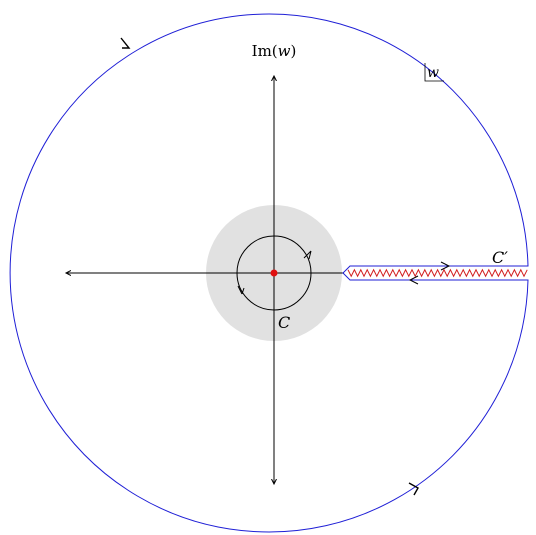 The height and width of the screenshot is (535, 536). What do you see at coordinates (274, 273) in the screenshot?
I see `origin-point` at bounding box center [274, 273].